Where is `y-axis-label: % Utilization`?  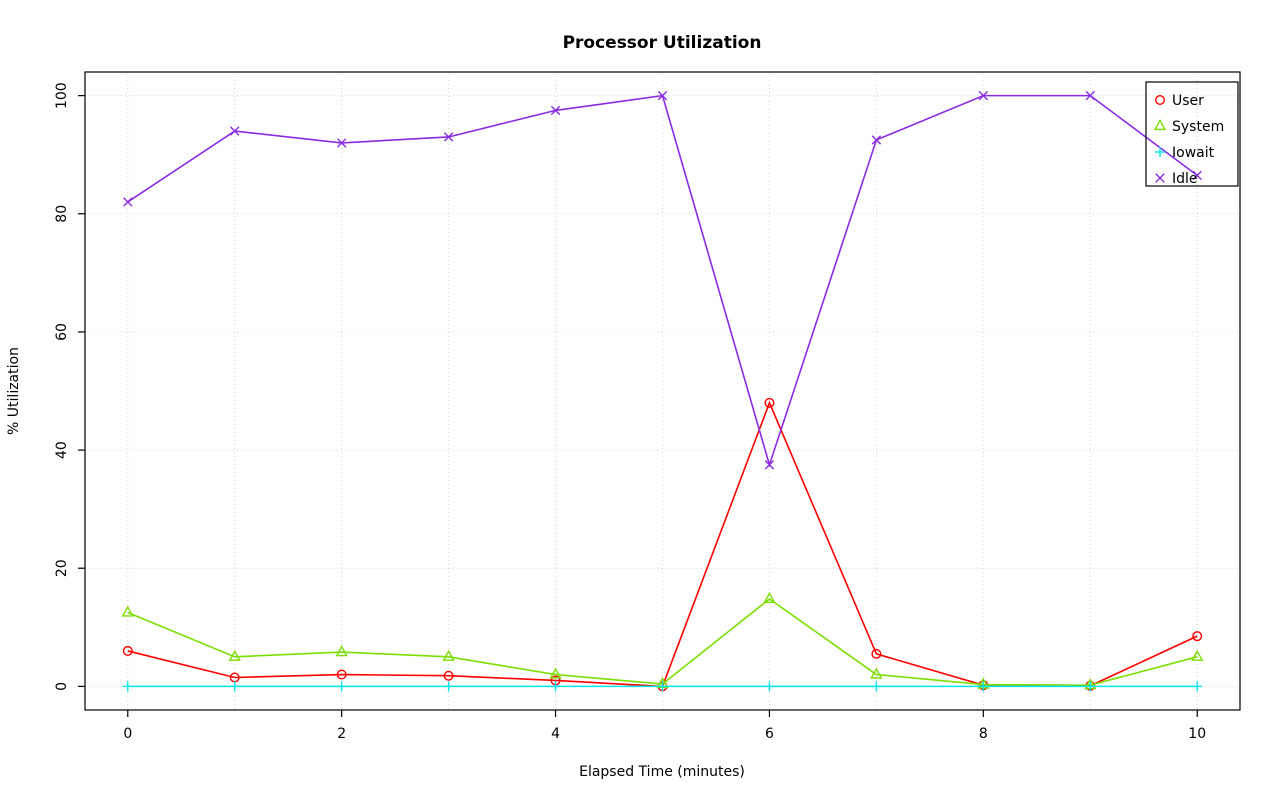 y-axis-label: % Utilization is located at coordinates (14, 391).